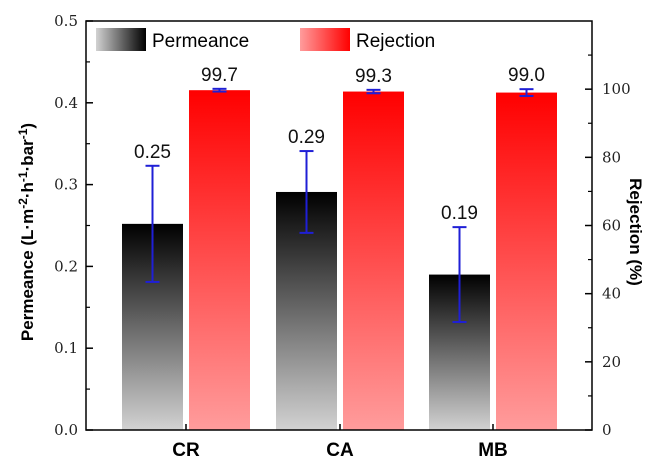  I want to click on legend-label-permeance: Permeance, so click(200, 41).